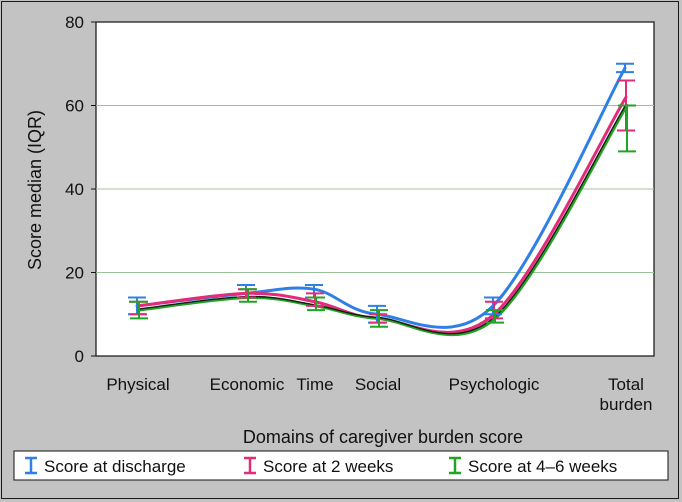 This screenshot has height=502, width=682. Describe the element at coordinates (542, 466) in the screenshot. I see `legend-label: Score at 4–6 weeks` at that location.